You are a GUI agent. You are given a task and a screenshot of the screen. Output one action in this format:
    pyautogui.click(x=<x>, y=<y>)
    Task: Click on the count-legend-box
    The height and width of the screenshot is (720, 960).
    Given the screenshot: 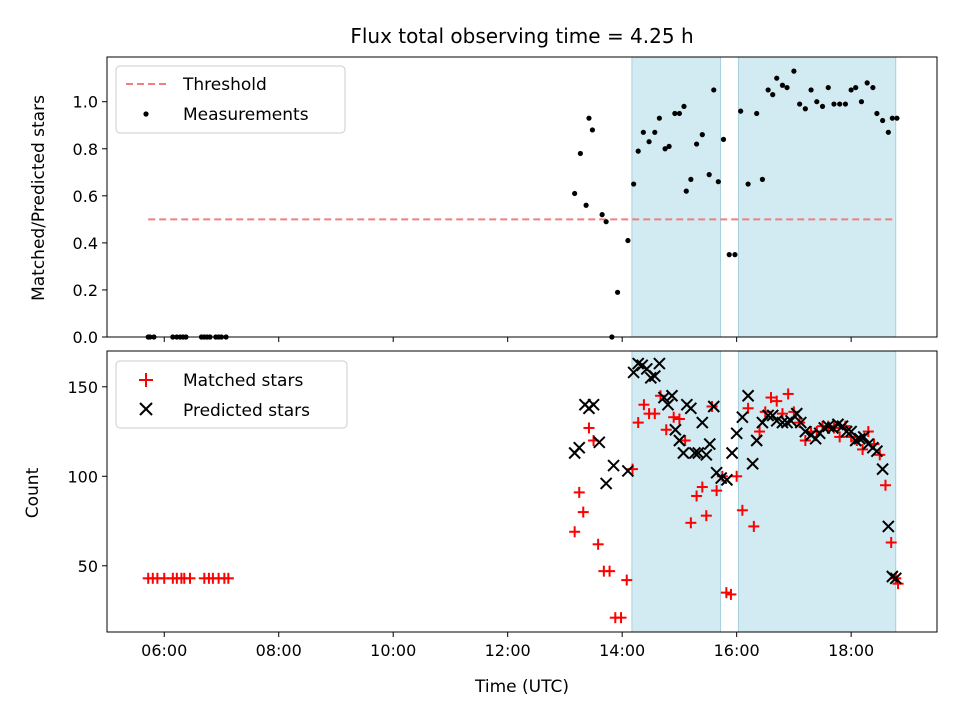 What is the action you would take?
    pyautogui.click(x=231, y=394)
    